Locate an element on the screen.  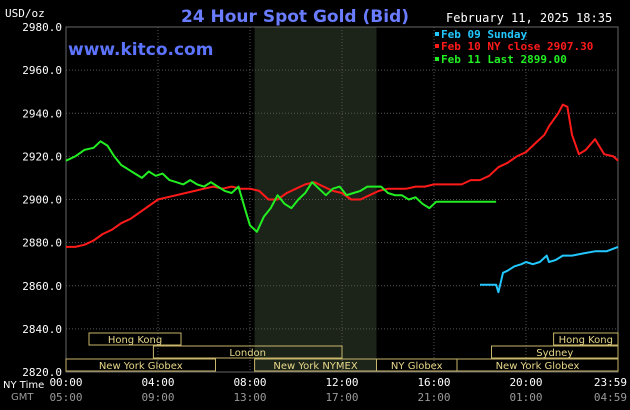
ny-time-label: NY Time is located at coordinates (23, 385).